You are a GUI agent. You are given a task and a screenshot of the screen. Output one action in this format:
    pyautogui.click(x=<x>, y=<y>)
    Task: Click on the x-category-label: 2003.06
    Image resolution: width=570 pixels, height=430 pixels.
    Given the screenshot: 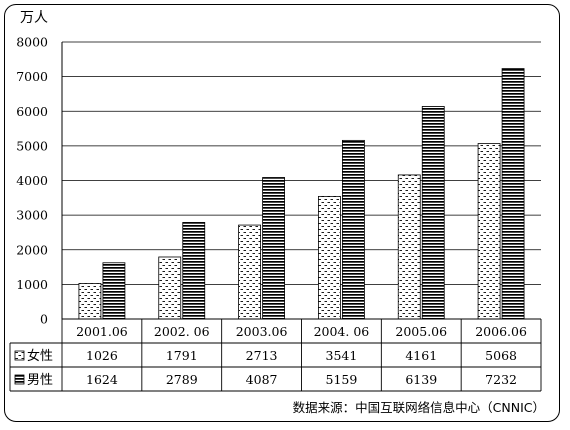 What is the action you would take?
    pyautogui.click(x=262, y=331)
    